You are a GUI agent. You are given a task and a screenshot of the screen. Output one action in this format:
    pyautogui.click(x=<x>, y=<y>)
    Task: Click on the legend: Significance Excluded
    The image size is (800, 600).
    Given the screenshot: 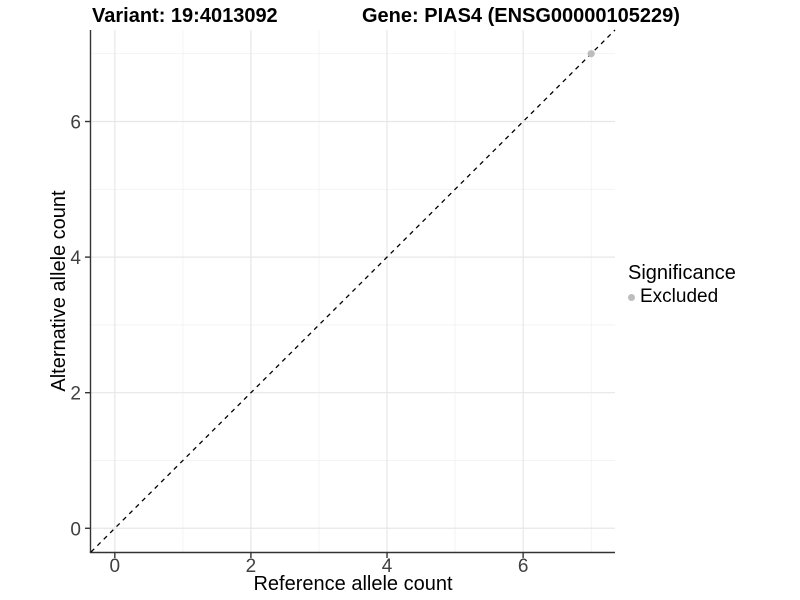 What is the action you would take?
    pyautogui.click(x=682, y=284)
    